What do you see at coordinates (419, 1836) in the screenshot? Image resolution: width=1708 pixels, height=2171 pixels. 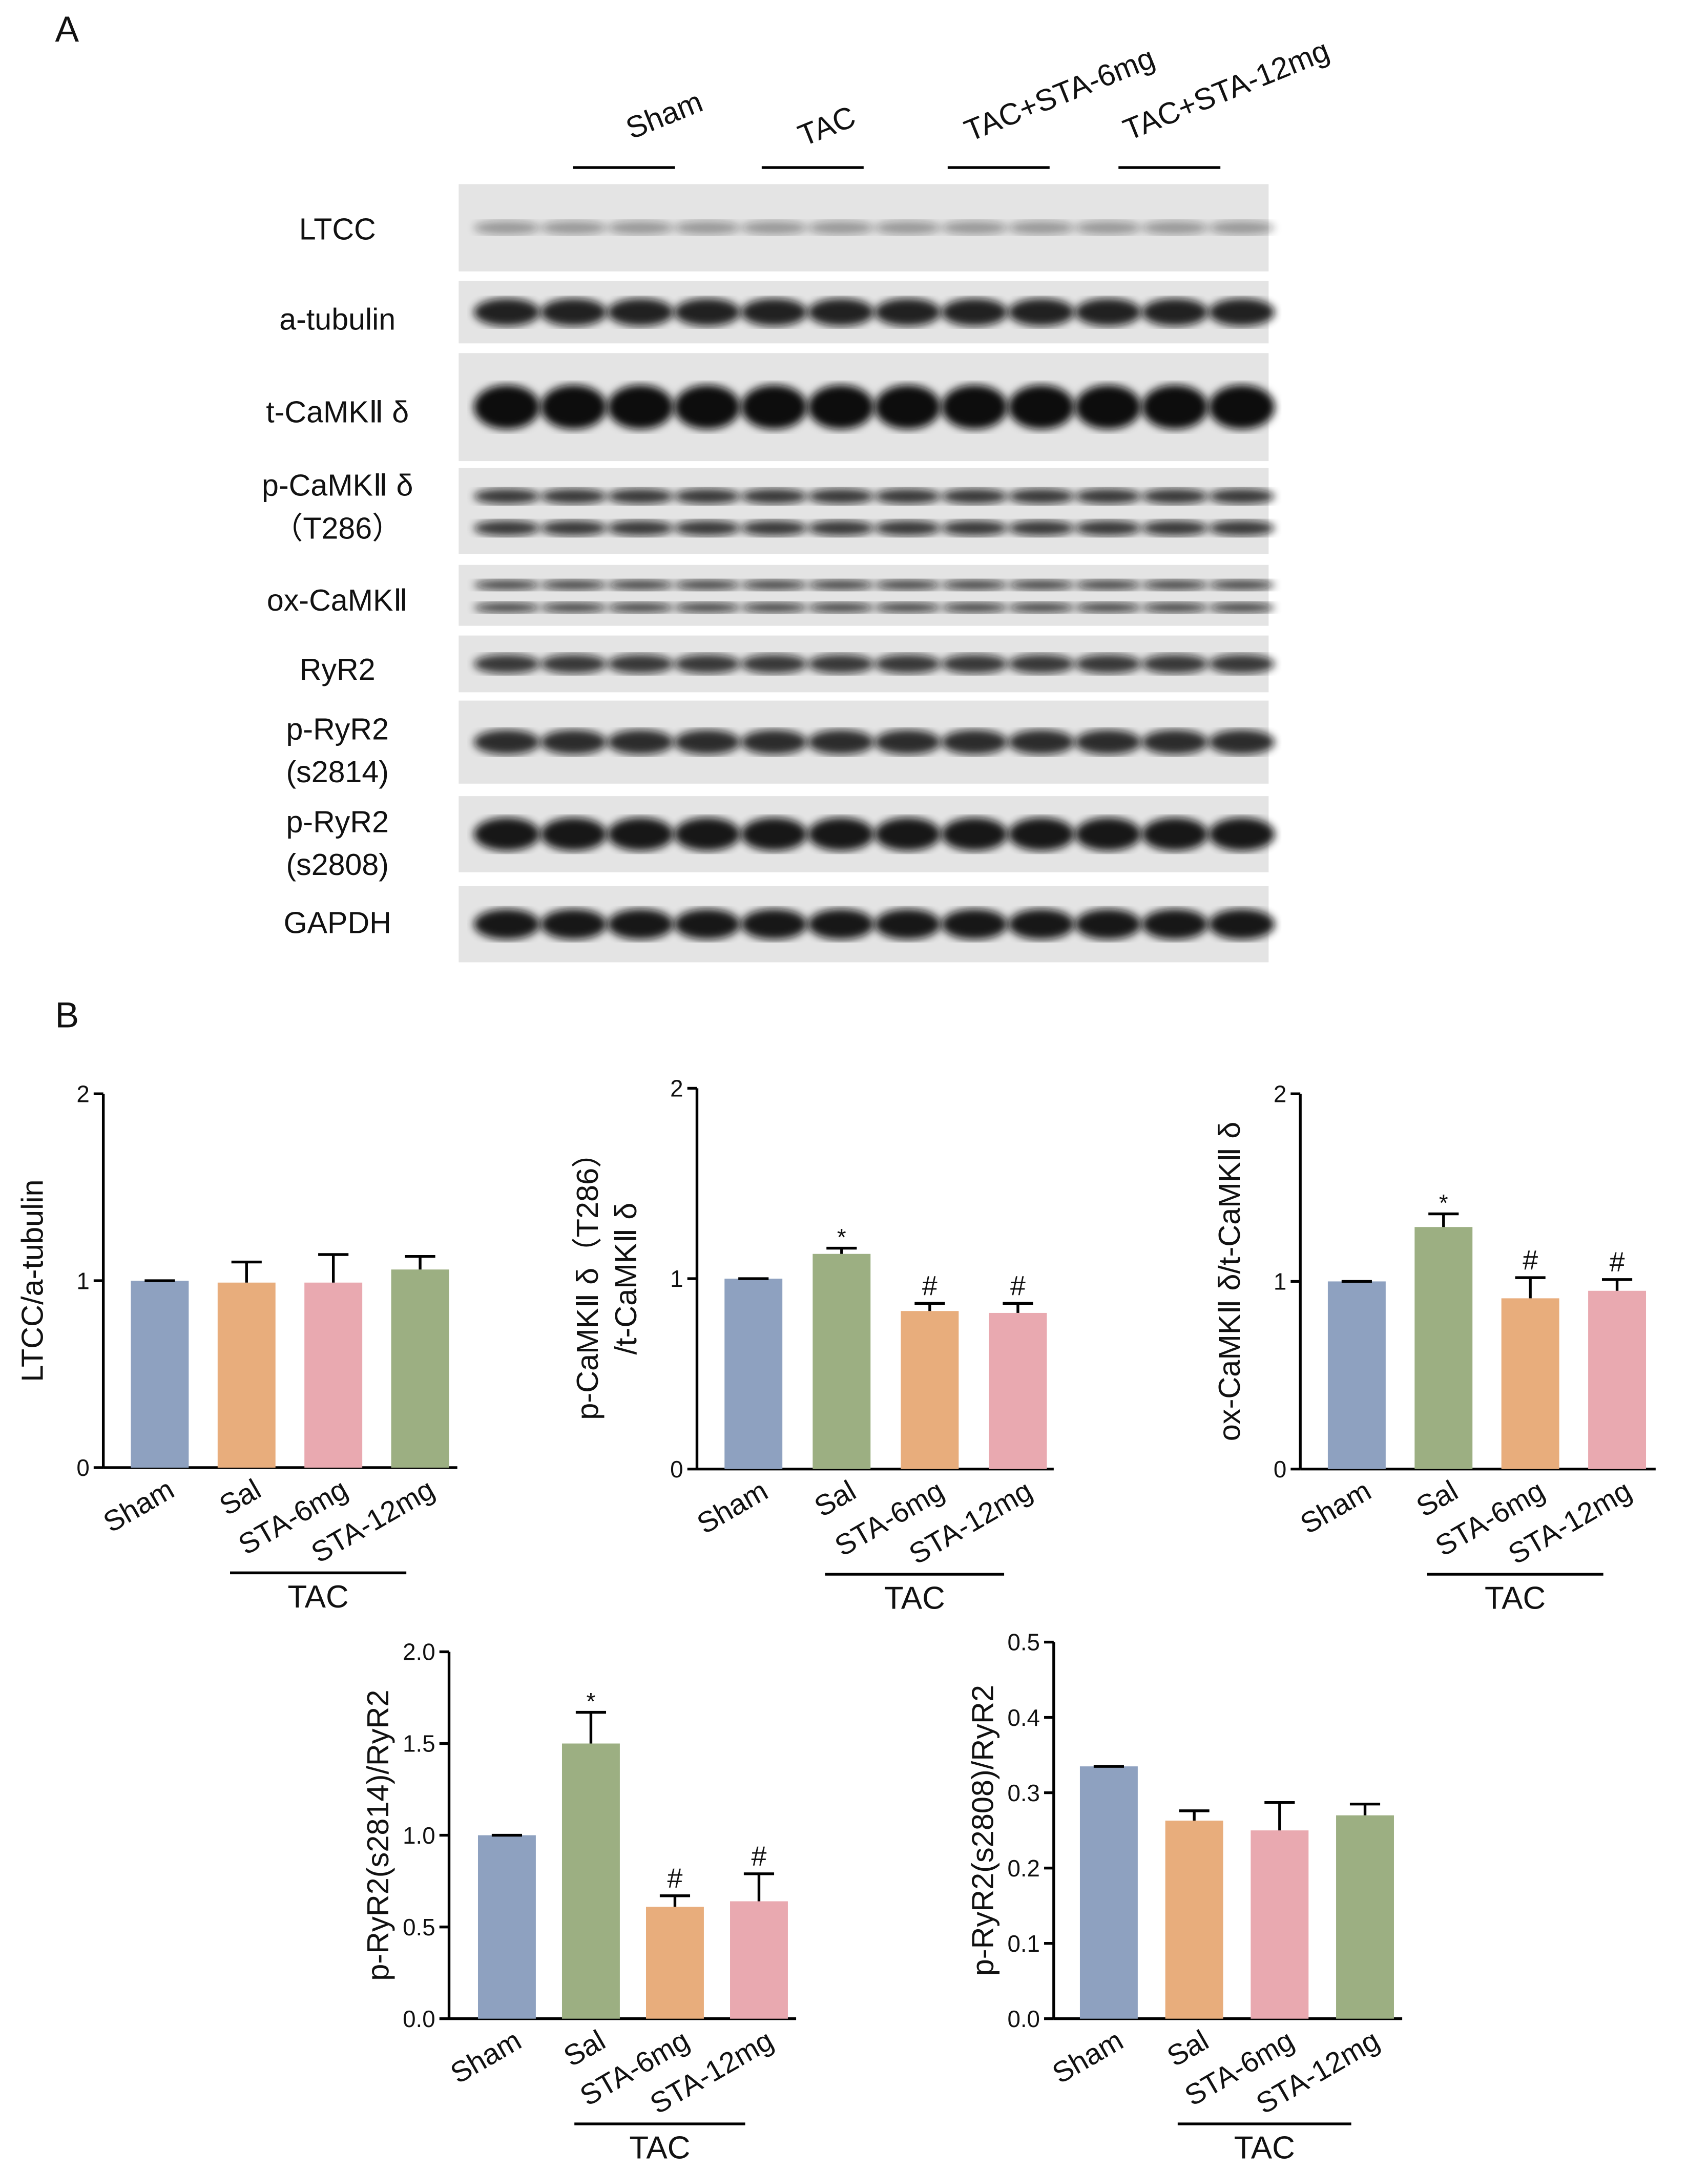 I see `y-tick-label: 1.0` at bounding box center [419, 1836].